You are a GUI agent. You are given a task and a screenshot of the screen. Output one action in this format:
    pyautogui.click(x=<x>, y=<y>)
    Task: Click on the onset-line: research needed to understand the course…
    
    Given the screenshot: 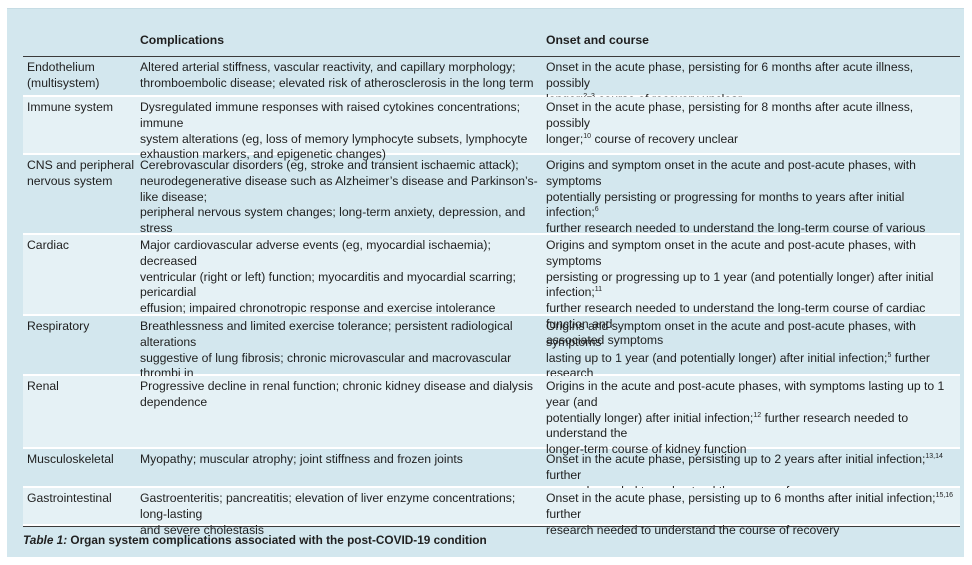 What is the action you would take?
    pyautogui.click(x=752, y=531)
    